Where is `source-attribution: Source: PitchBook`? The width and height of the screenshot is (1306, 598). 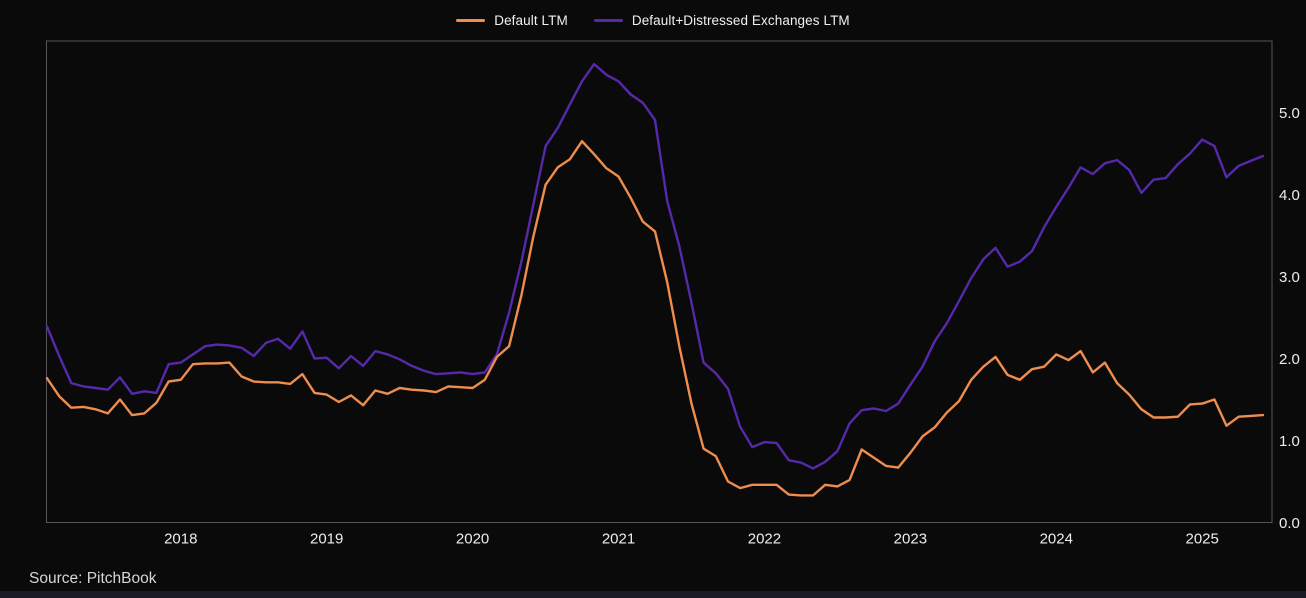
source-attribution: Source: PitchBook is located at coordinates (93, 578).